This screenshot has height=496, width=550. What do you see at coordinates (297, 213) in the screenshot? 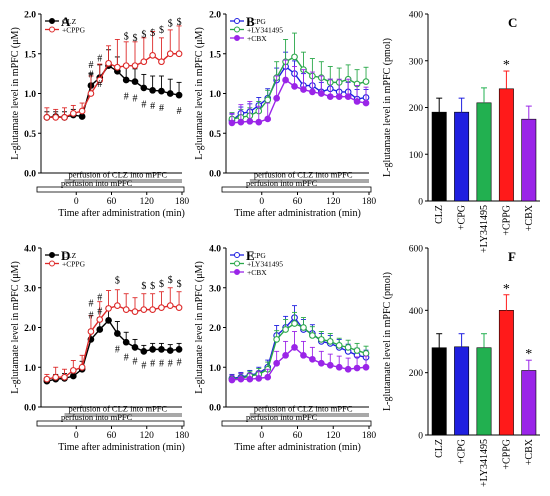
I see `x-axis-label: Time after administration (min)` at bounding box center [297, 213].